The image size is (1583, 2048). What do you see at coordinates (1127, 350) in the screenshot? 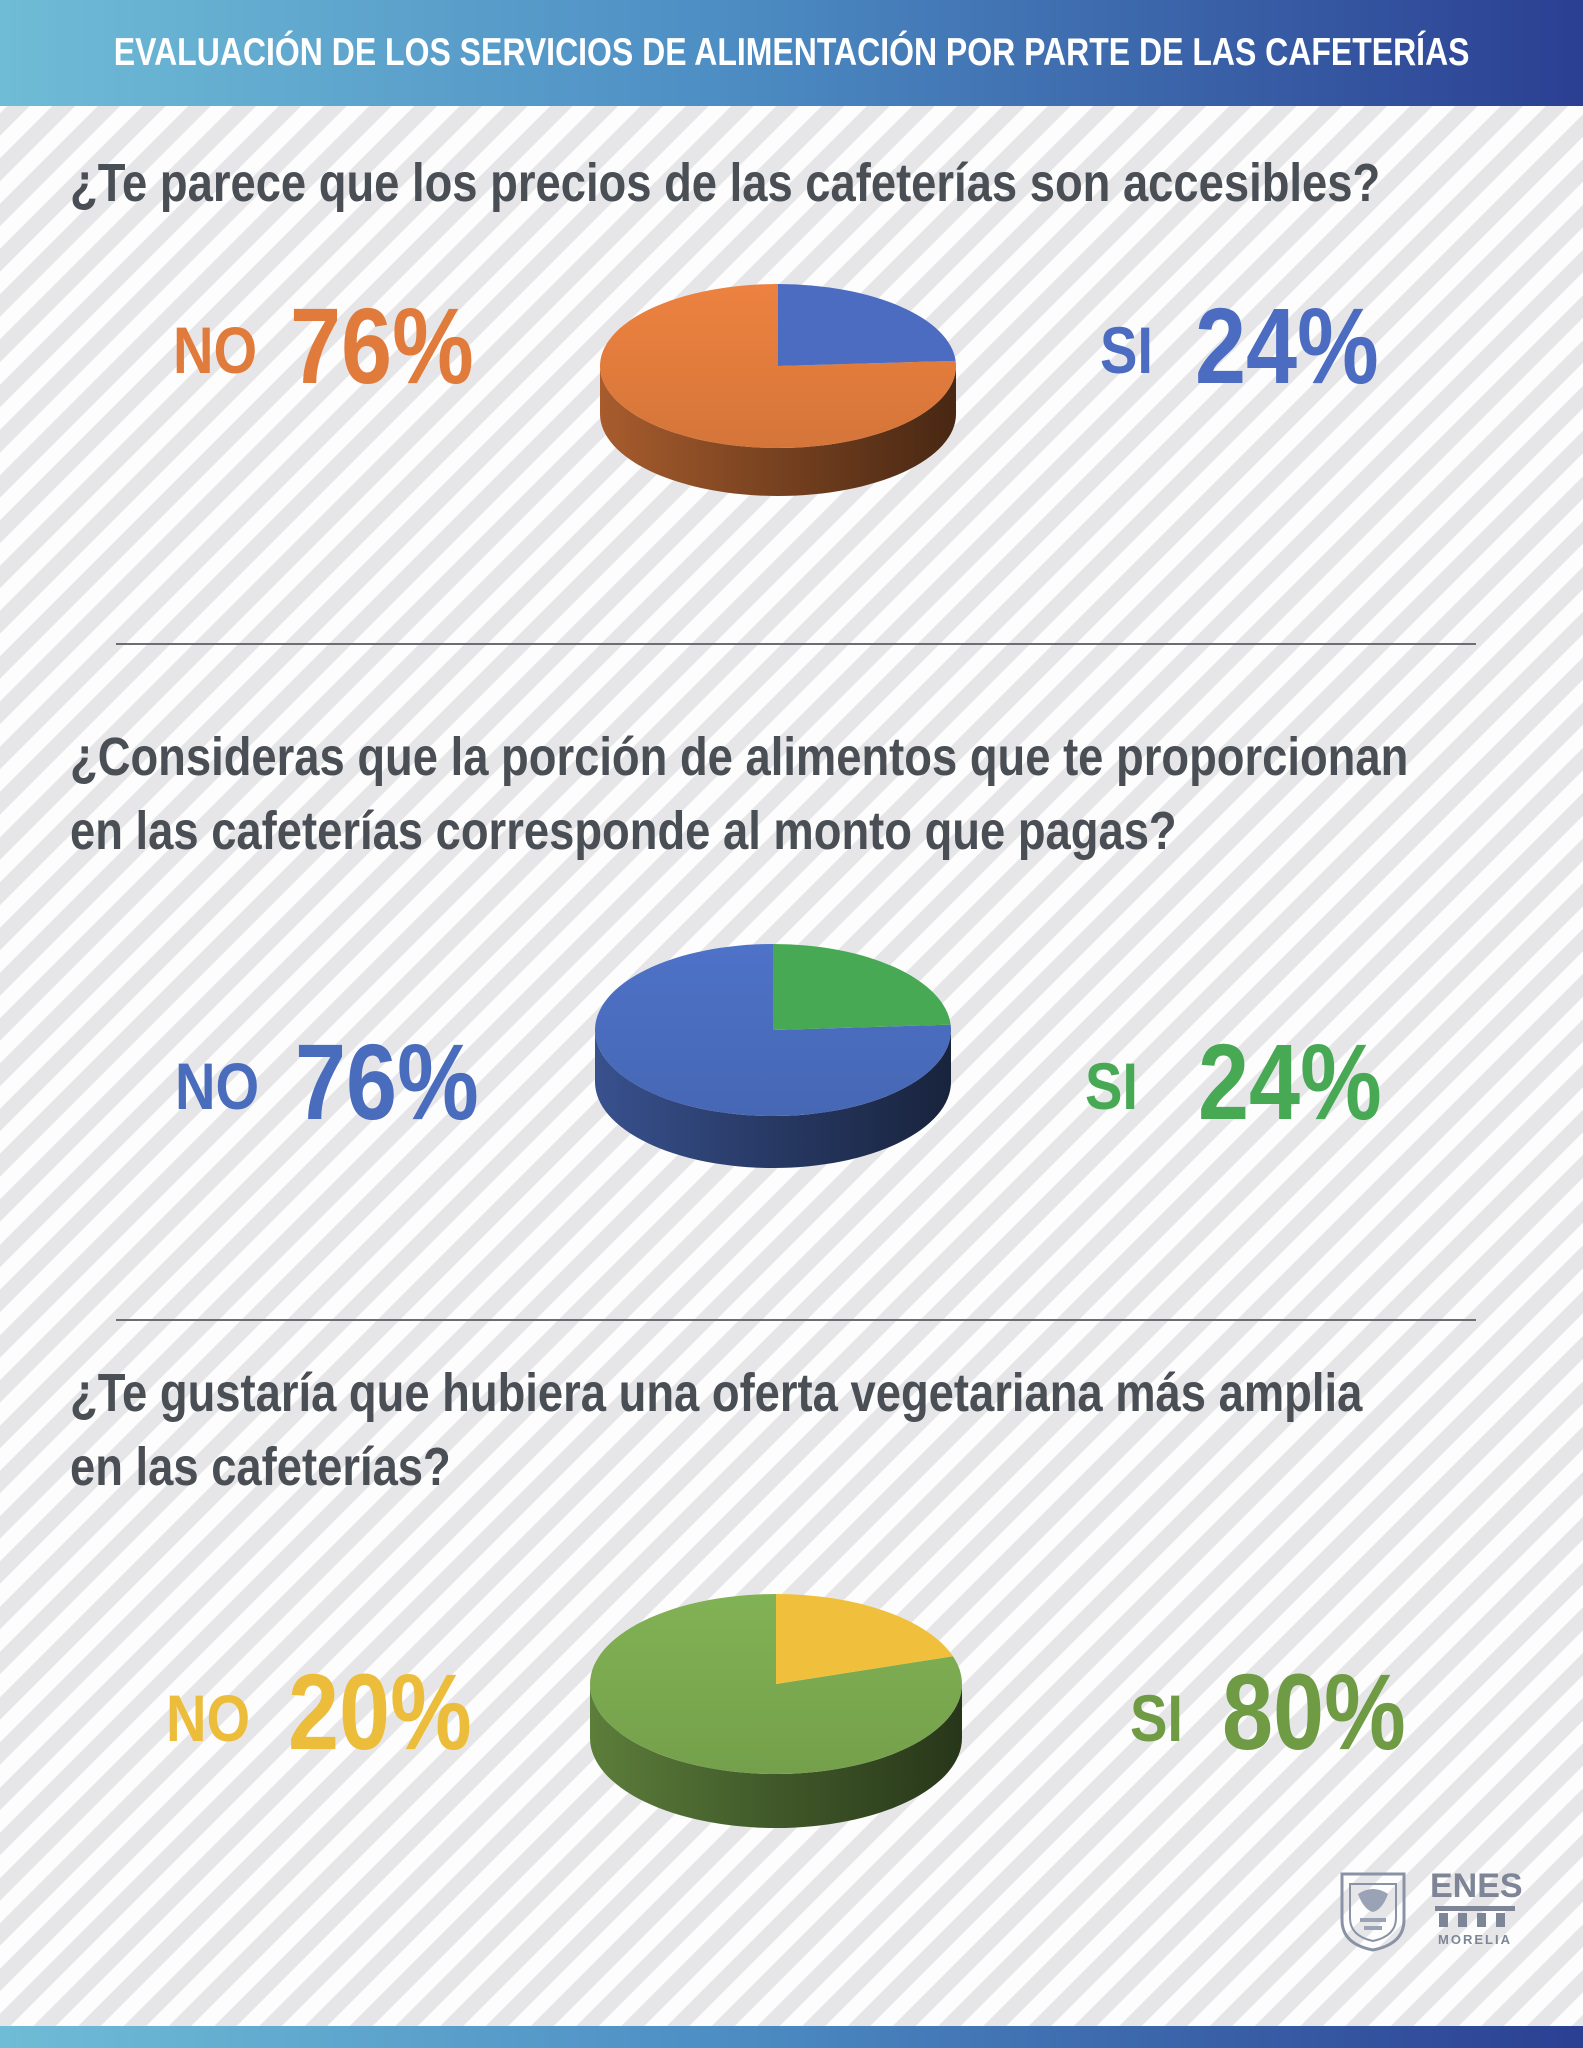
I see `si-label-1: SI` at bounding box center [1127, 350].